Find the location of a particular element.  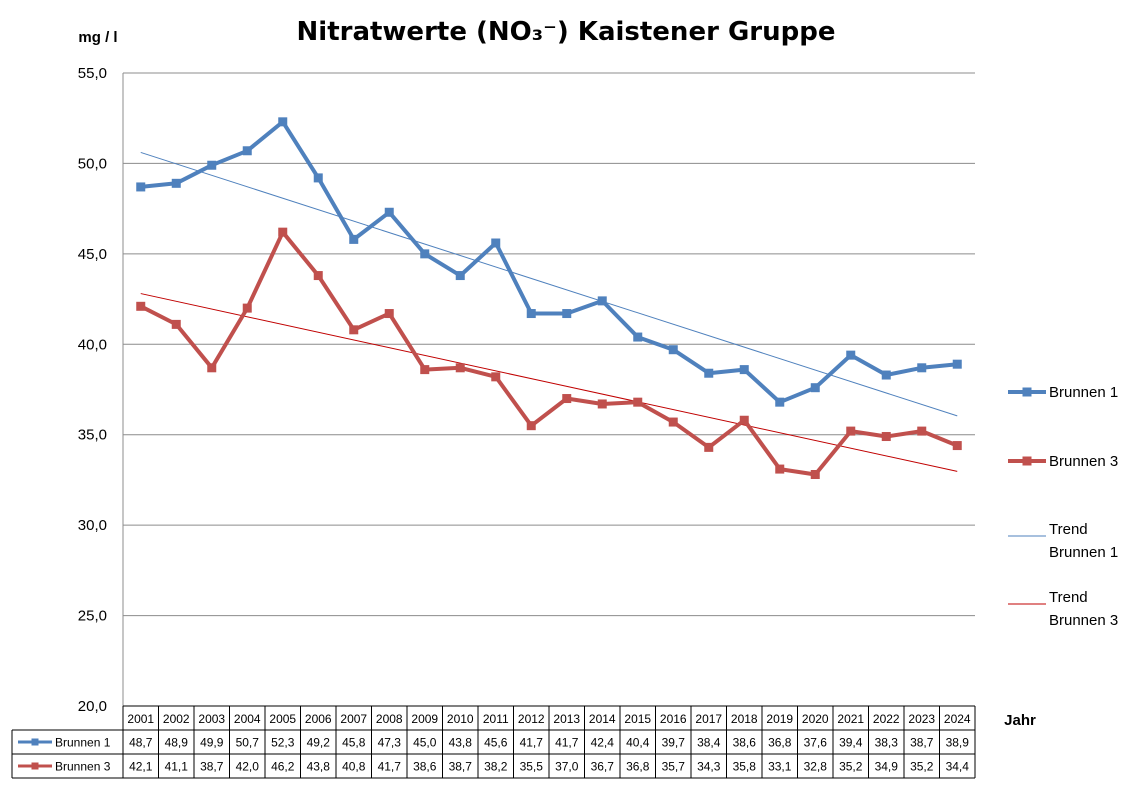

table-cell: 47,3 is located at coordinates (390, 743).